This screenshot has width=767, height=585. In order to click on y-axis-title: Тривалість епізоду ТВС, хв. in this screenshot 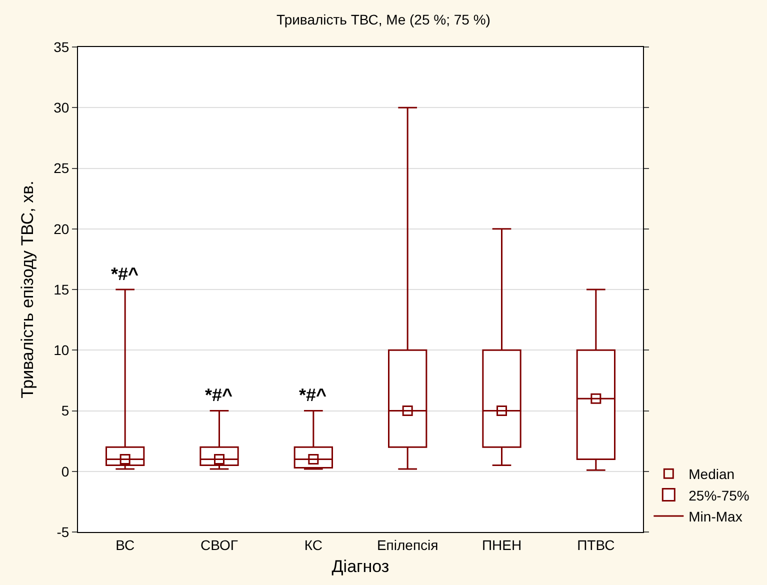, I will do `click(28, 289)`.